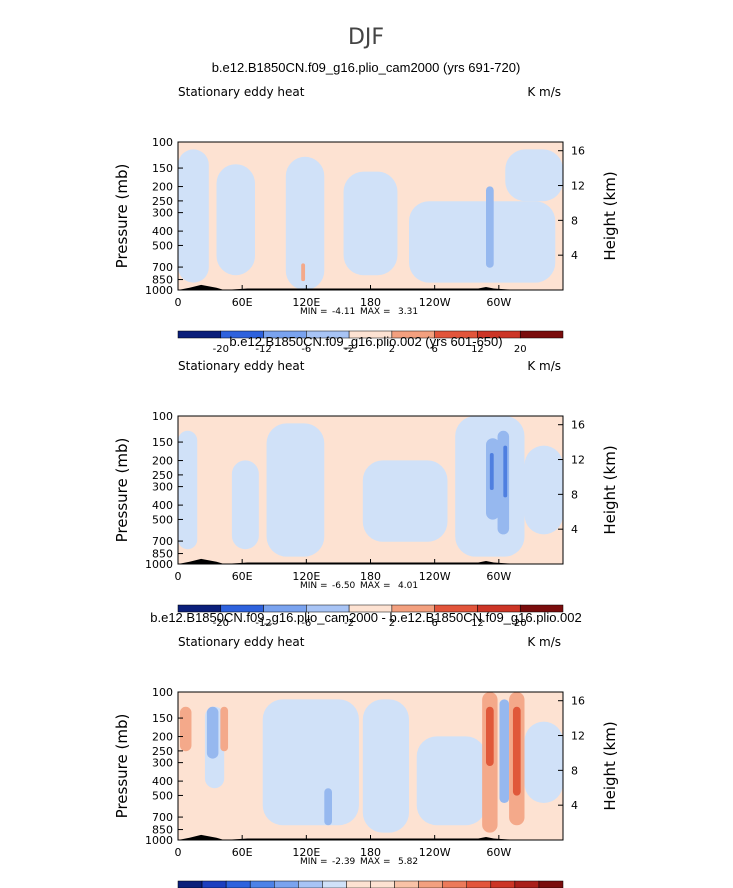  What do you see at coordinates (434, 623) in the screenshot?
I see `colorbar-label: 6` at bounding box center [434, 623].